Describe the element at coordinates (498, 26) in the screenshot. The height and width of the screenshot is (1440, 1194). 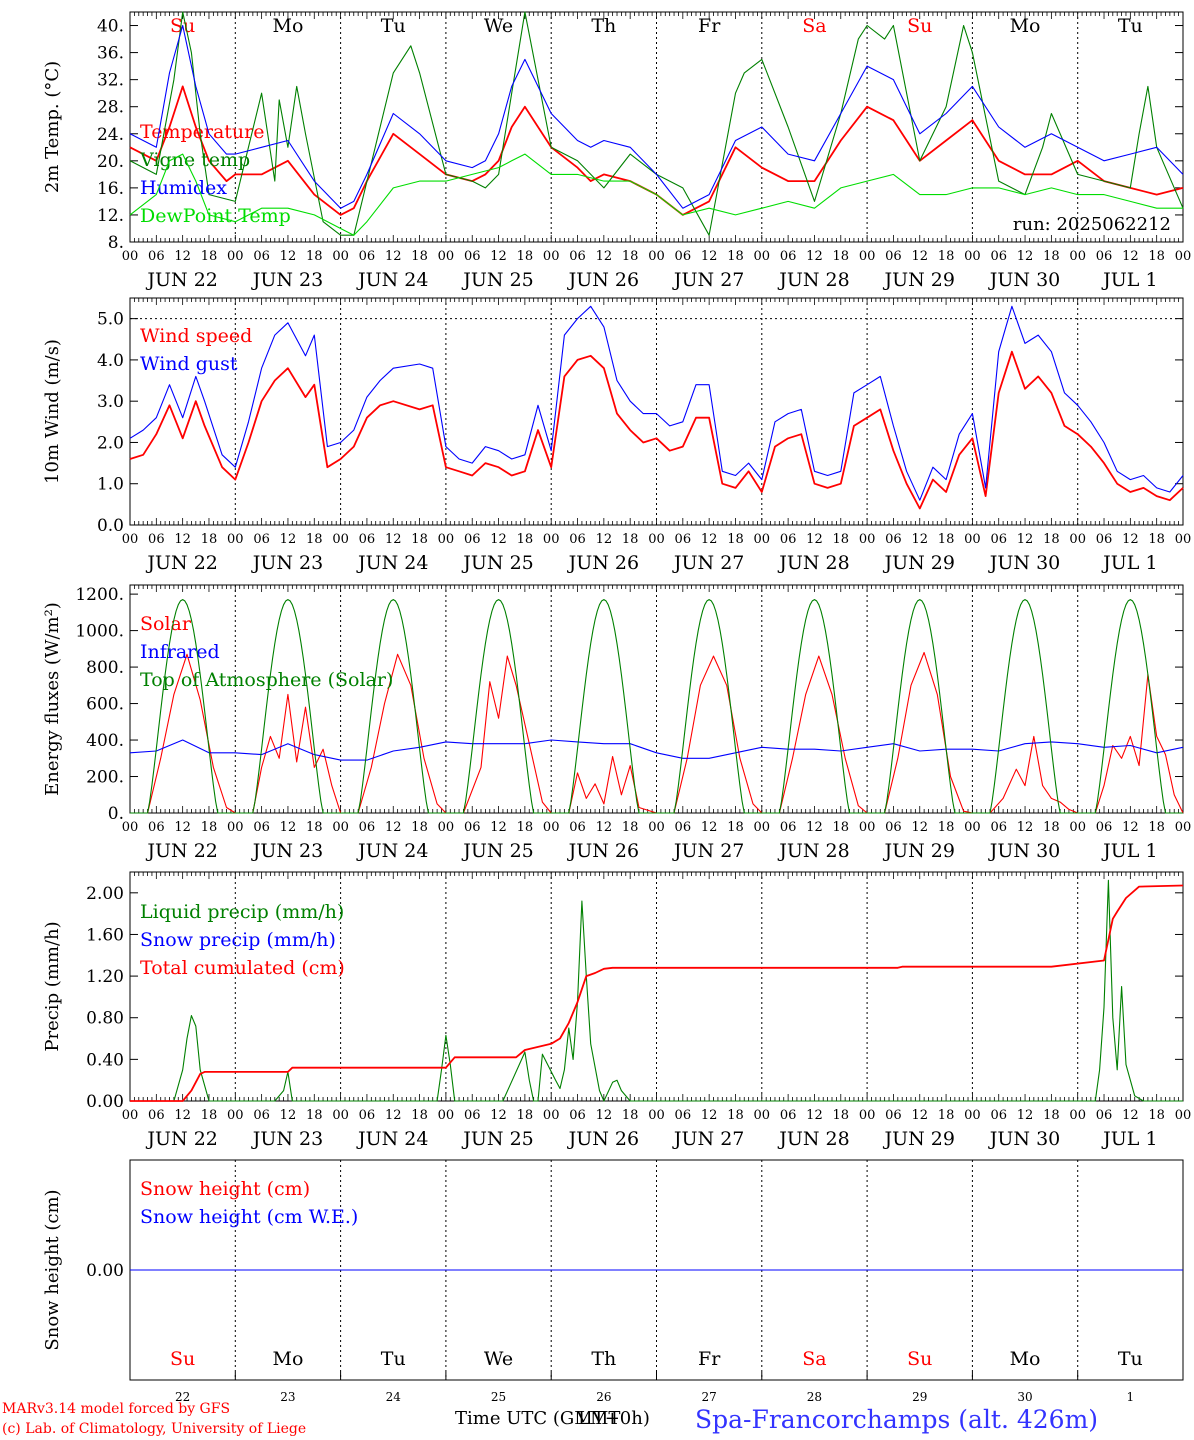
I see `weekday-label: We` at that location.